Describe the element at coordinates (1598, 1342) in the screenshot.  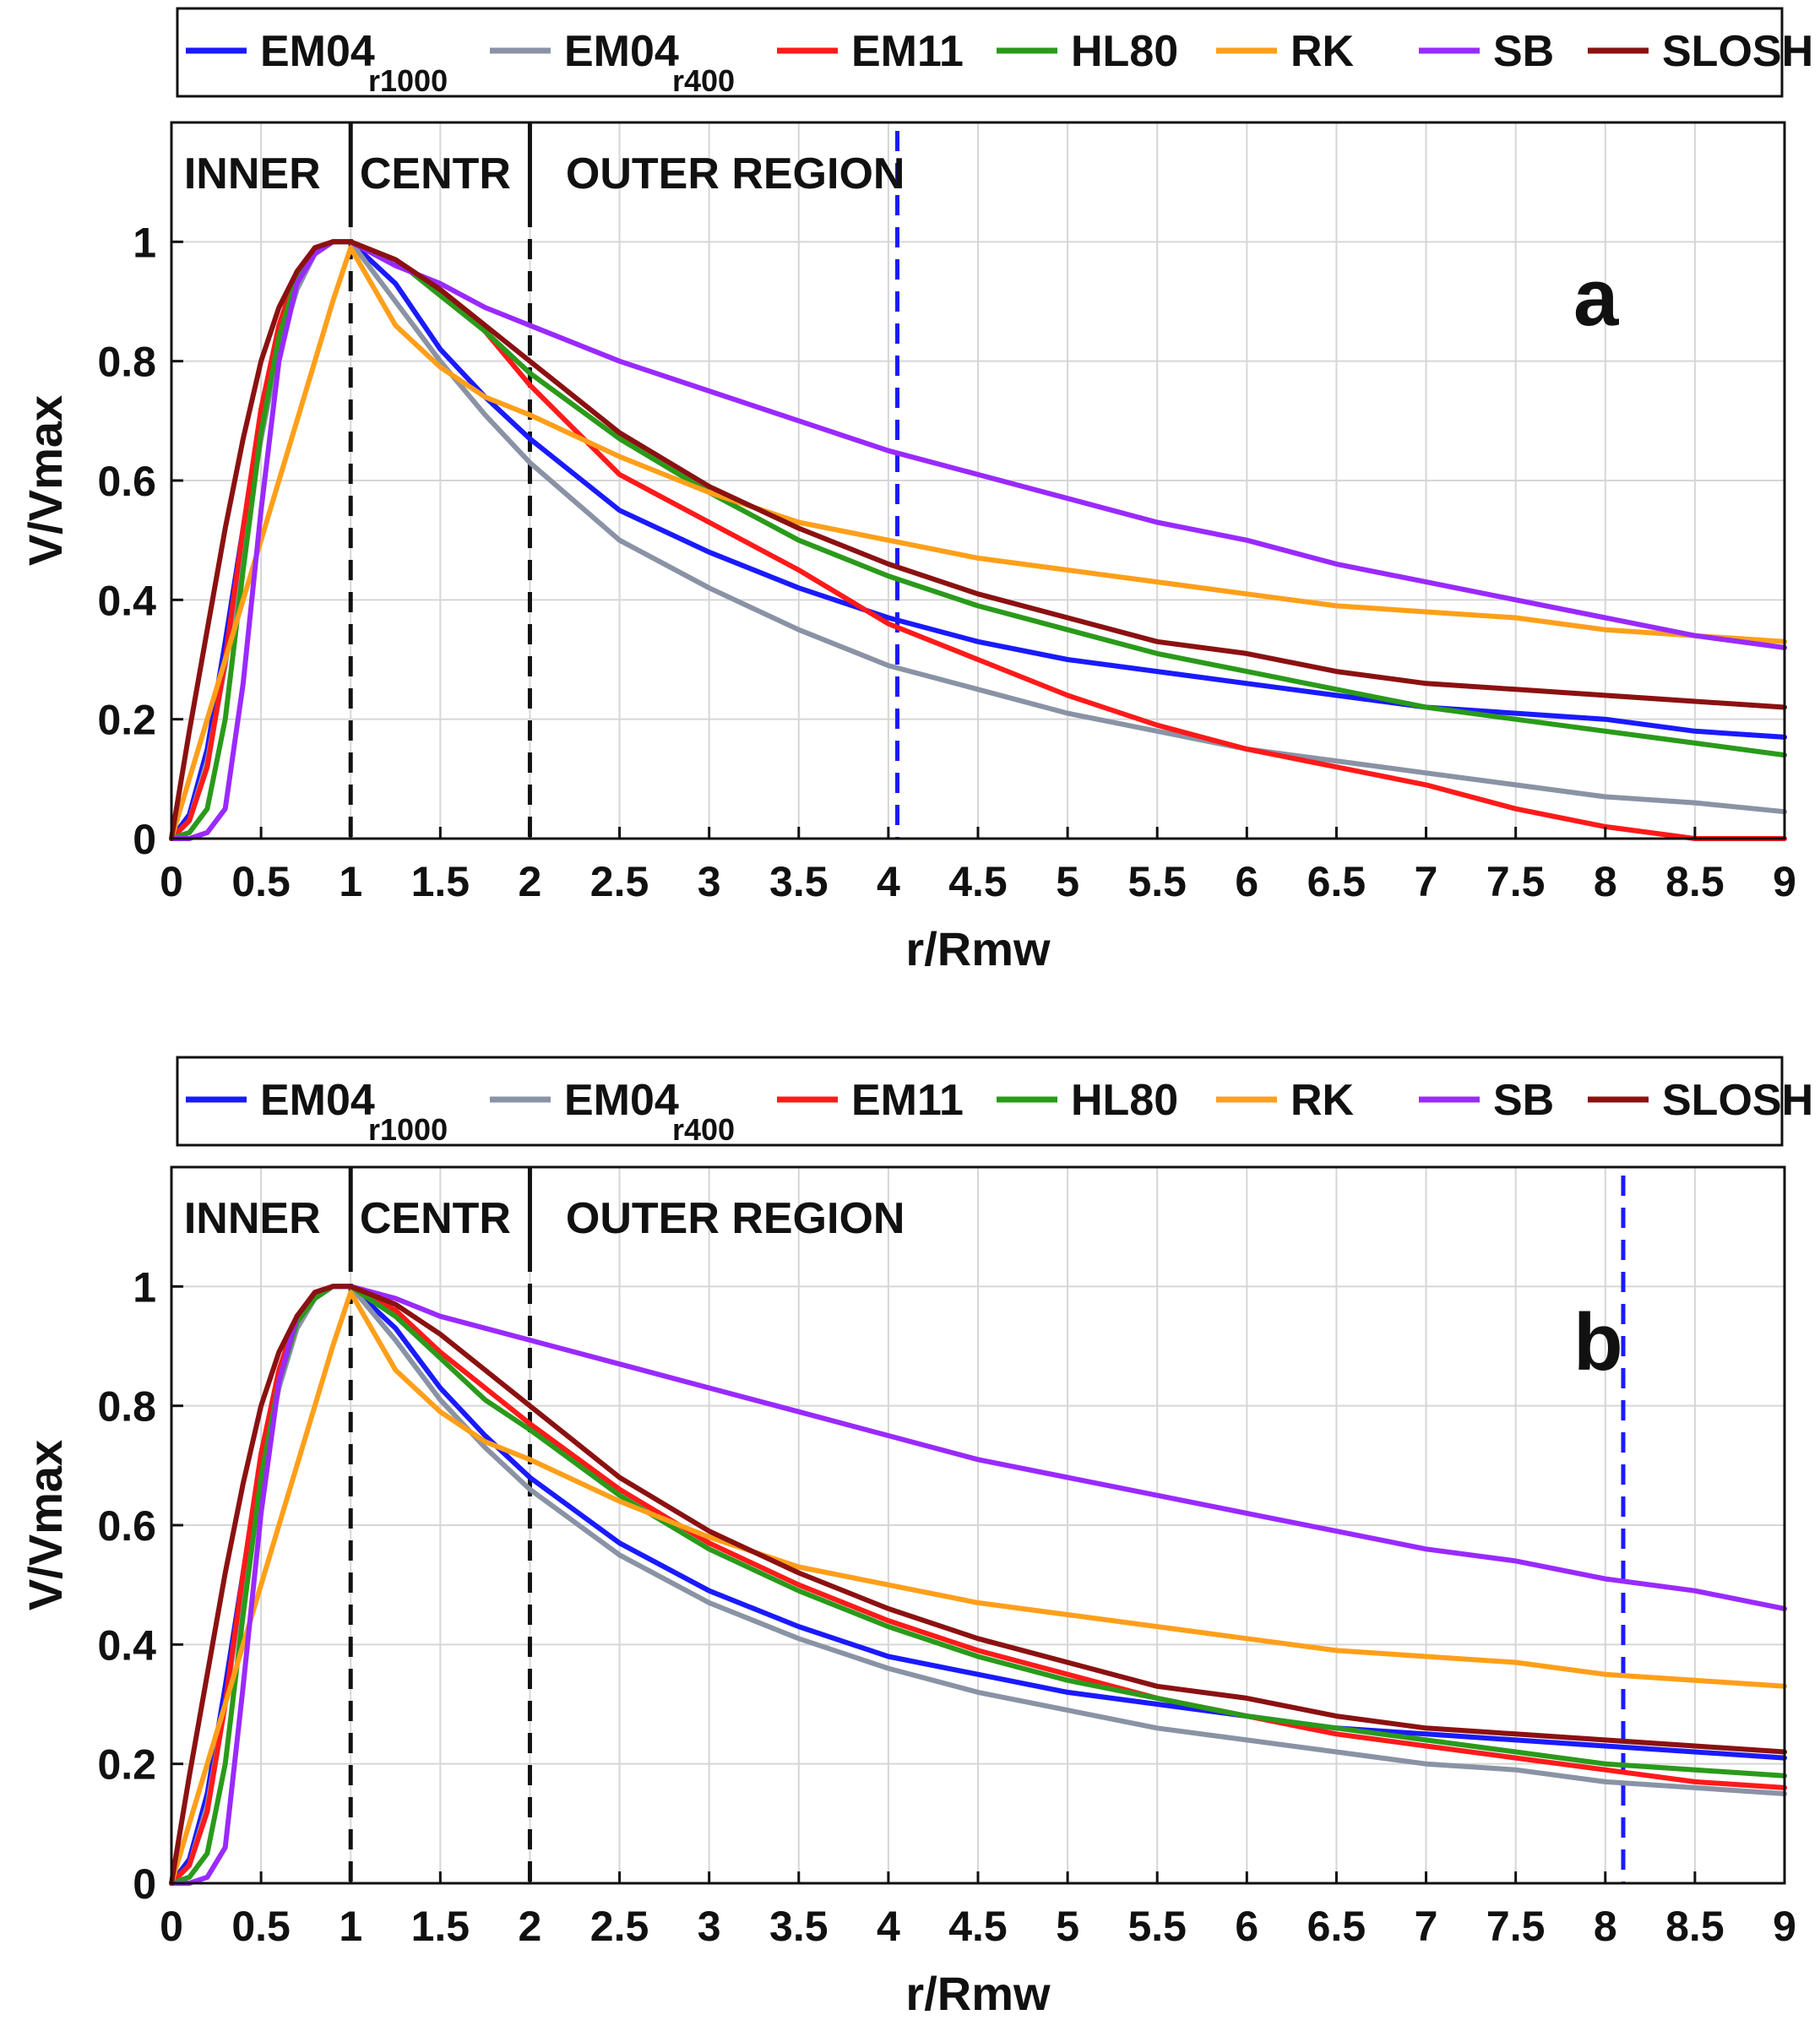
I see `panel-label: b` at that location.